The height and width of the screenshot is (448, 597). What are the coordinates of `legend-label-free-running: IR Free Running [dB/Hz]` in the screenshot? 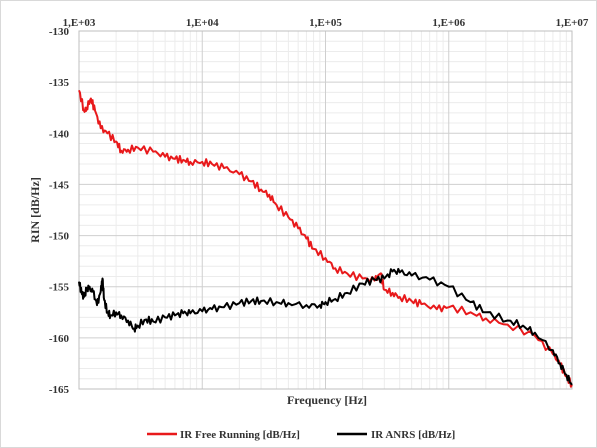 It's located at (240, 435).